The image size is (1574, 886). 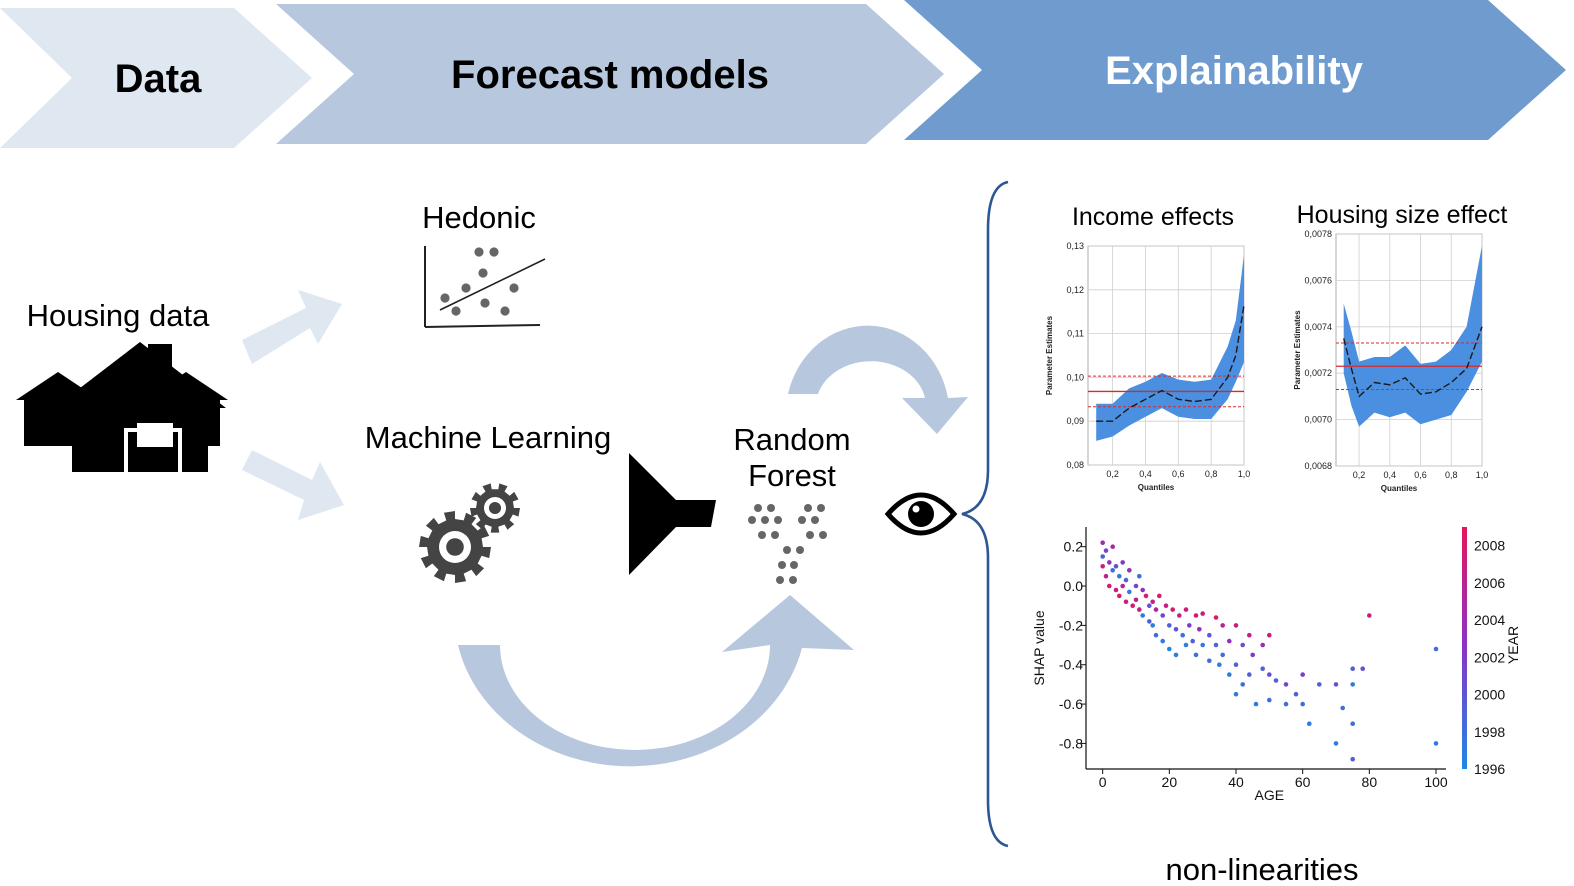 What do you see at coordinates (479, 217) in the screenshot?
I see `hedonic-label: Hedonic` at bounding box center [479, 217].